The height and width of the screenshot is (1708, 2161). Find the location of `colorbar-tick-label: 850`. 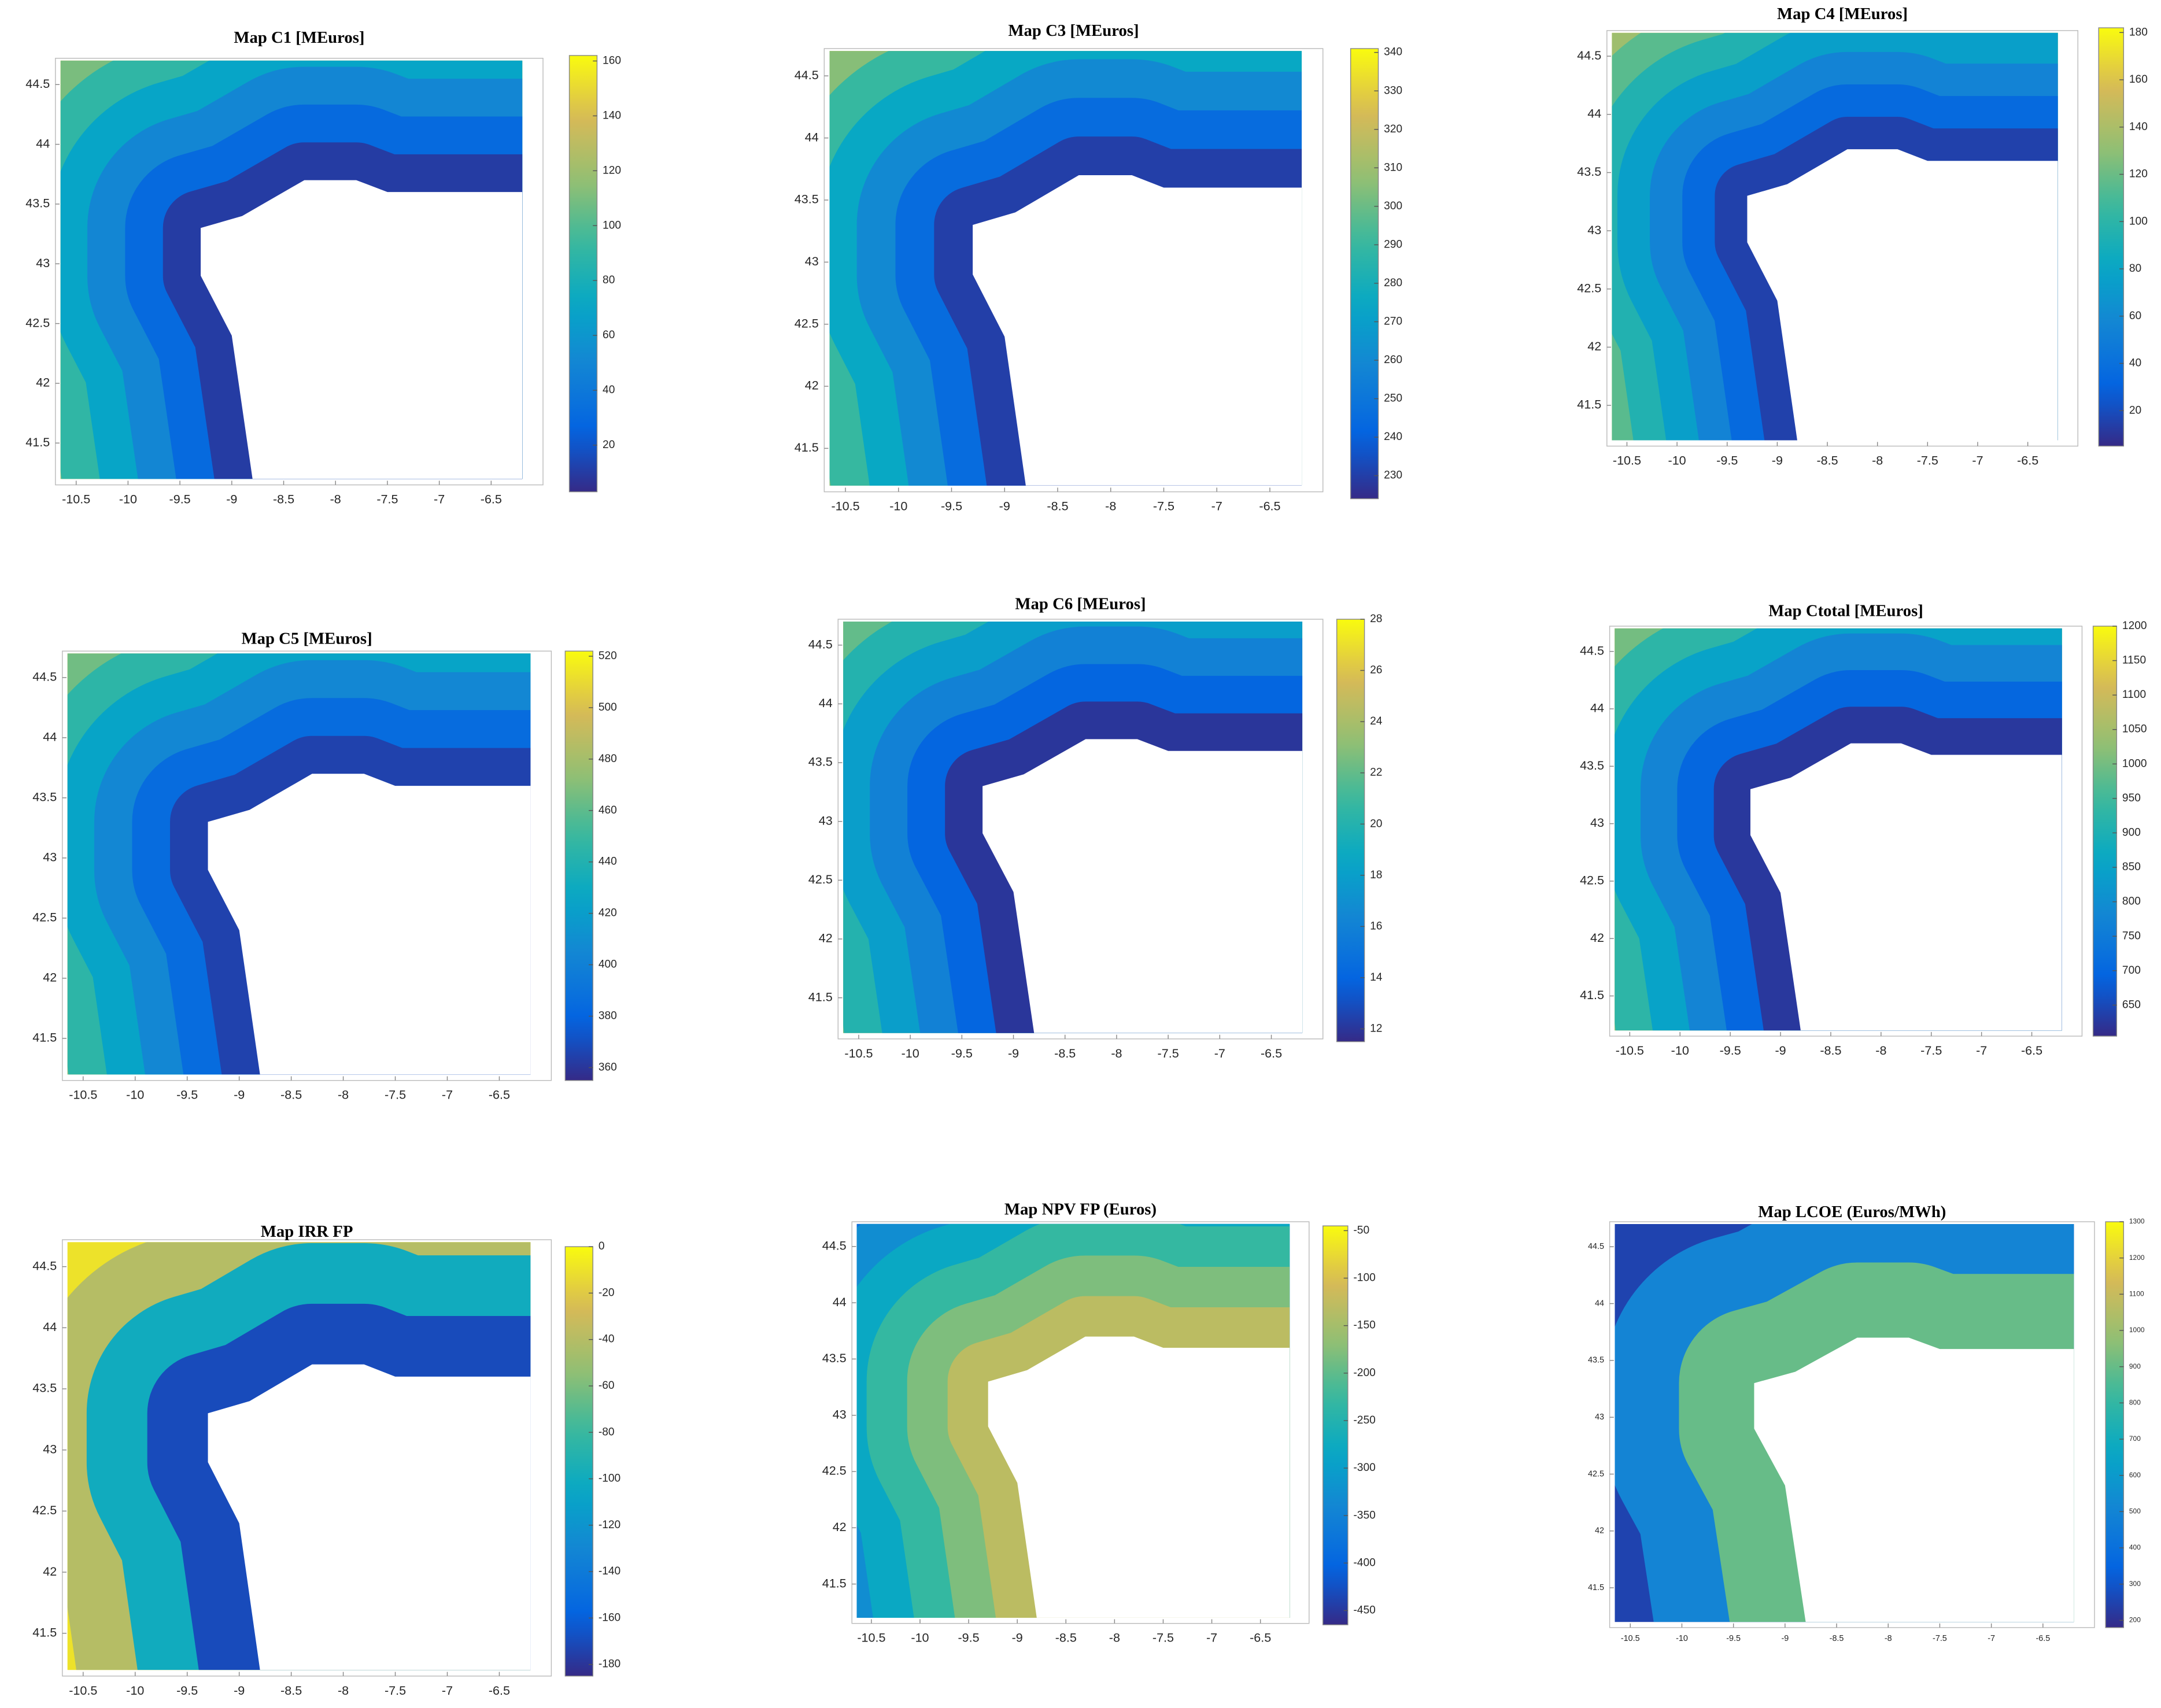

colorbar-tick-label: 850 is located at coordinates (2131, 867).